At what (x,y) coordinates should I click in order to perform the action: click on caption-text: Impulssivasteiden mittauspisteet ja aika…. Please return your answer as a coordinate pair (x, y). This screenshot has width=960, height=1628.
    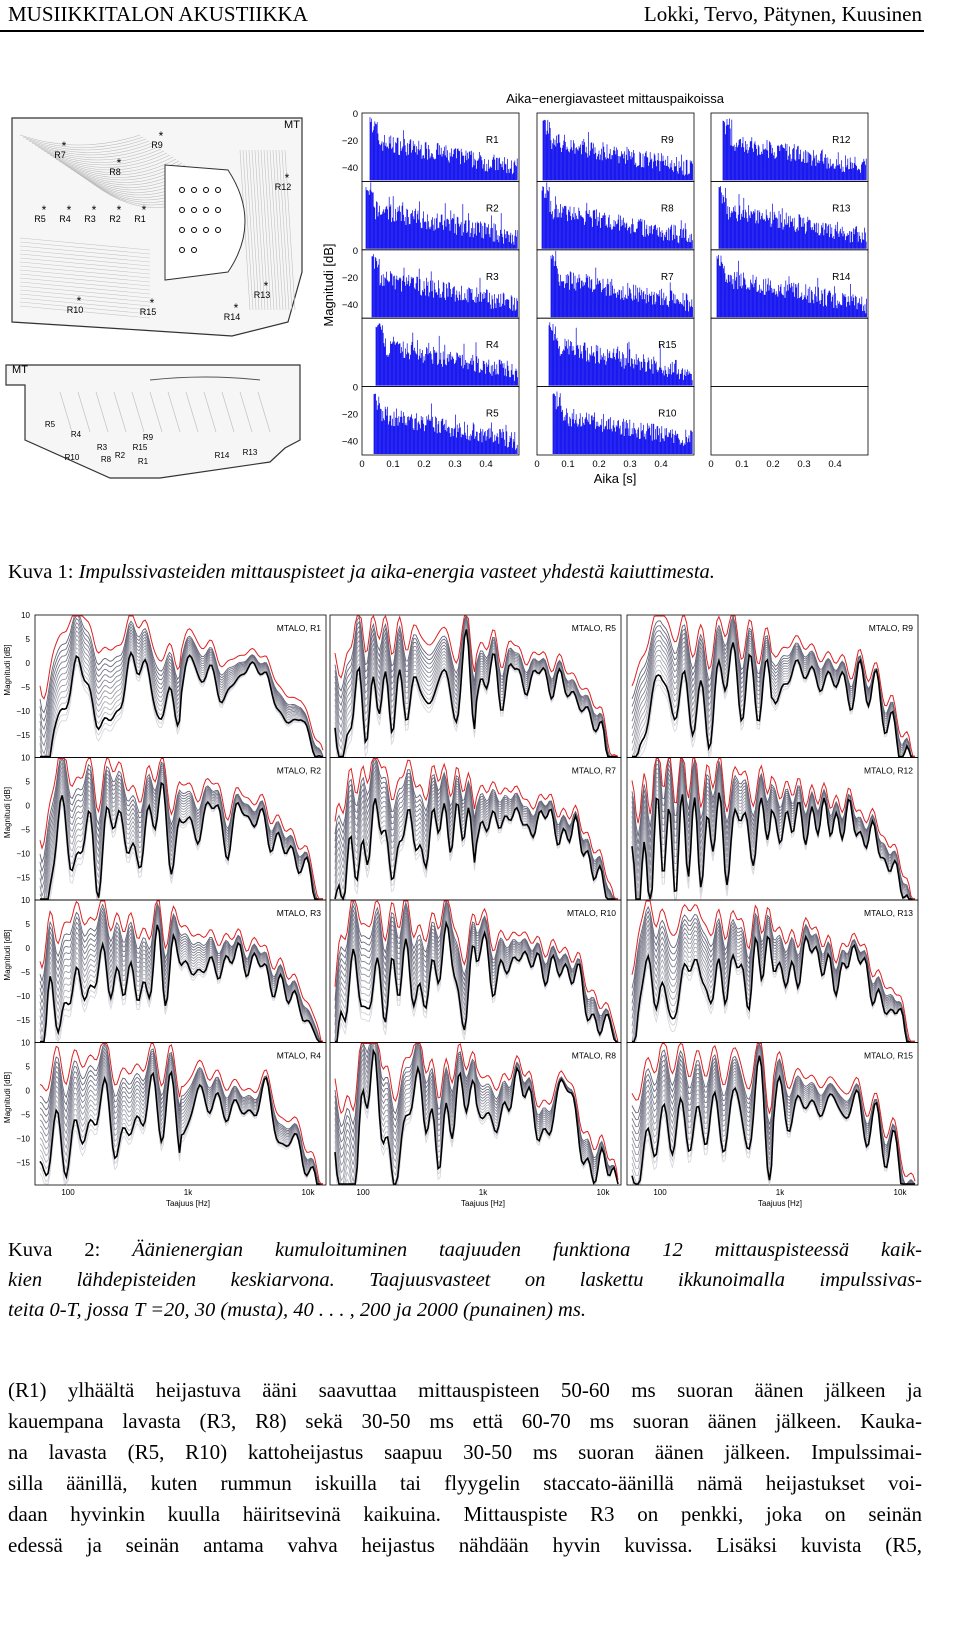
    Looking at the image, I should click on (396, 572).